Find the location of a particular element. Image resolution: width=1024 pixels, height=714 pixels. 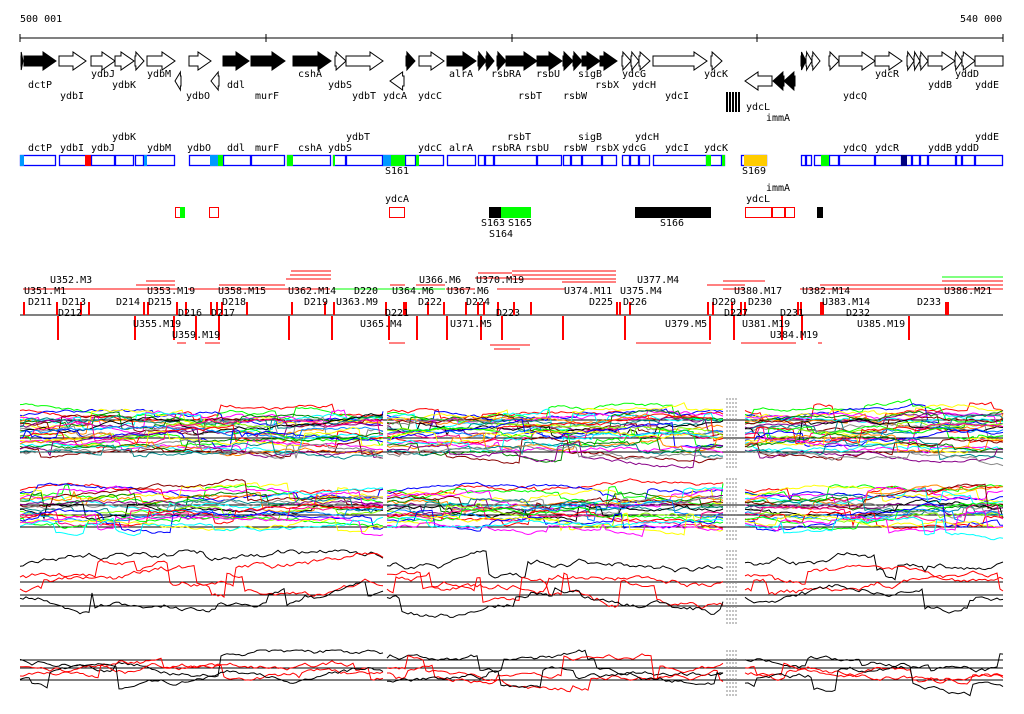

transcript-label: U366.M6 is located at coordinates (440, 280).